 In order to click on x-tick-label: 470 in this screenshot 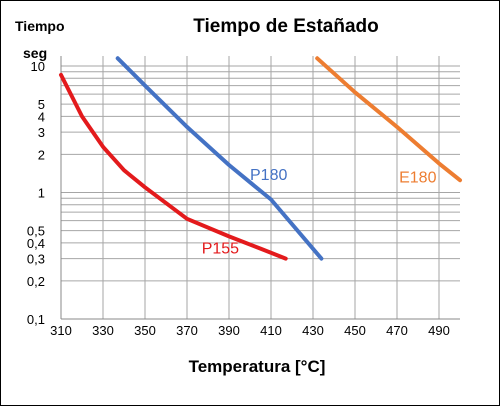, I will do `click(397, 330)`.